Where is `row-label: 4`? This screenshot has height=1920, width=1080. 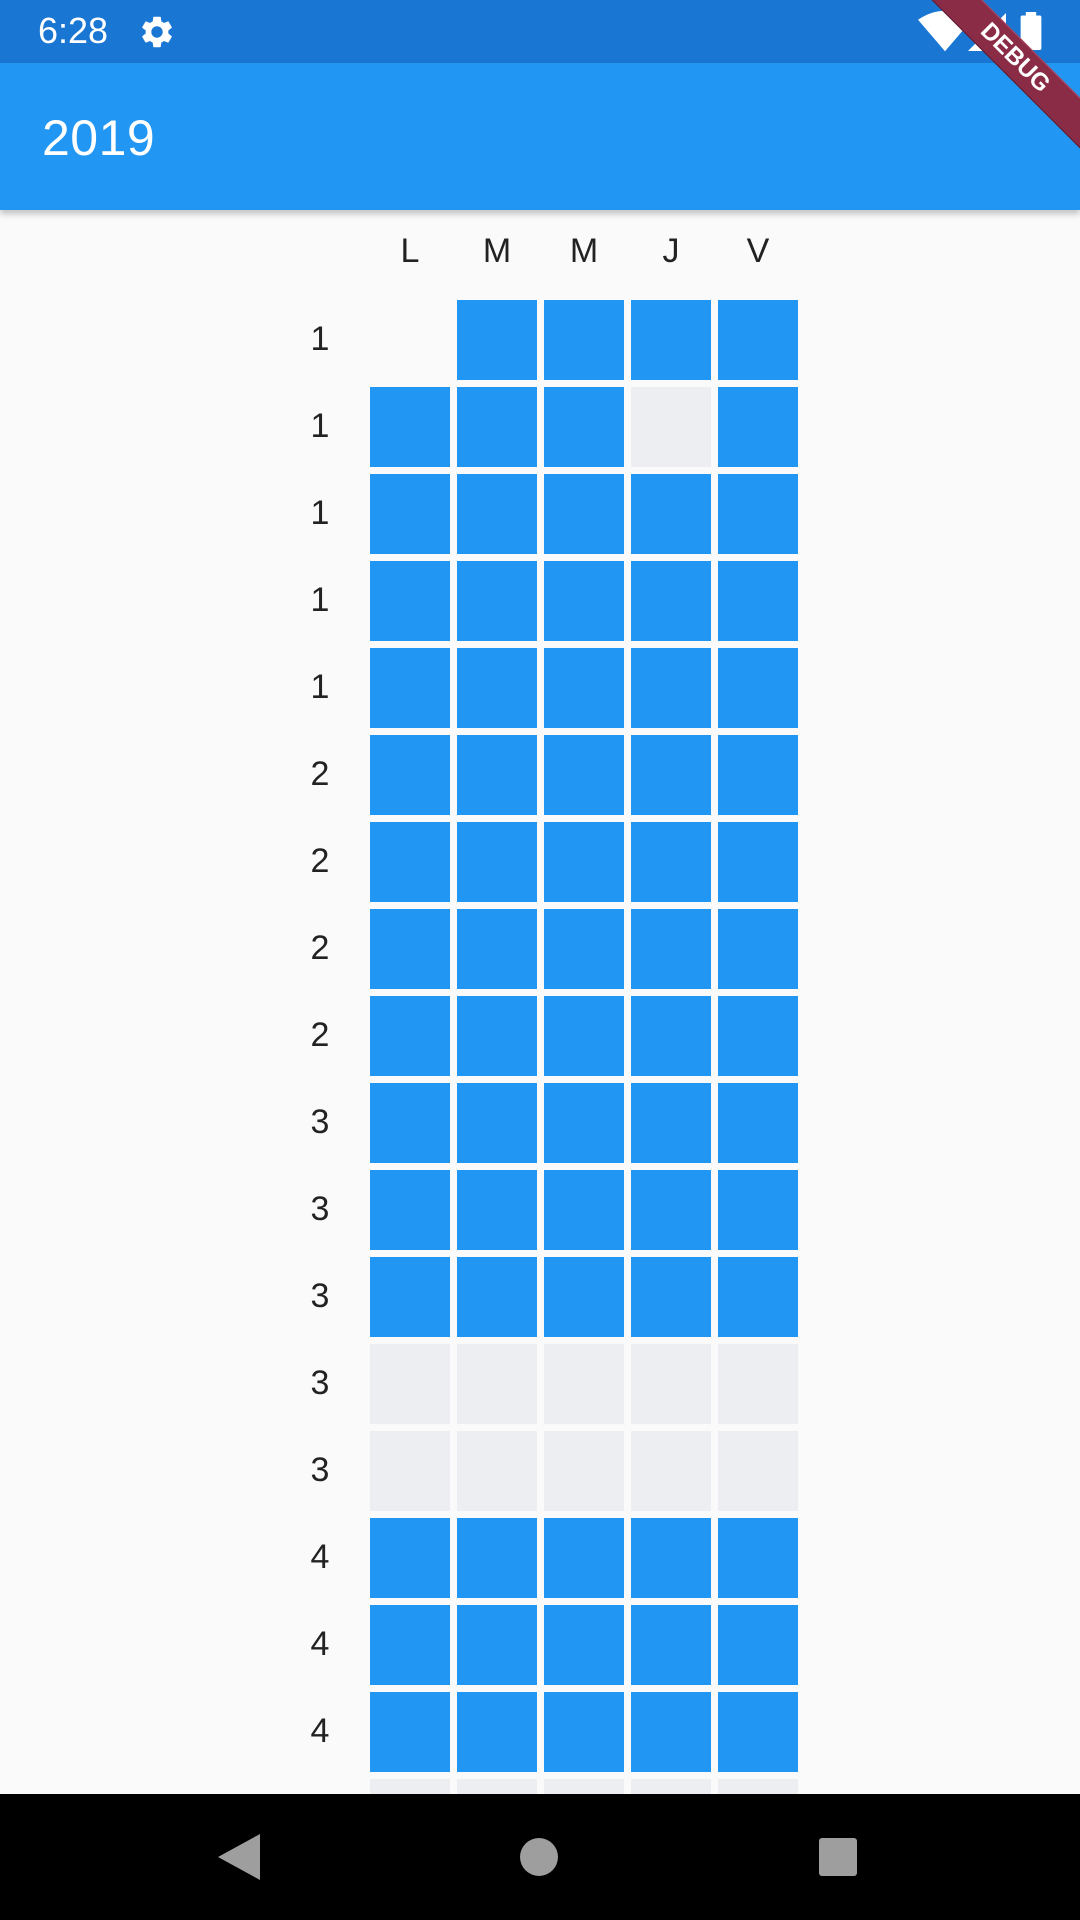
row-label: 4 is located at coordinates (320, 1731).